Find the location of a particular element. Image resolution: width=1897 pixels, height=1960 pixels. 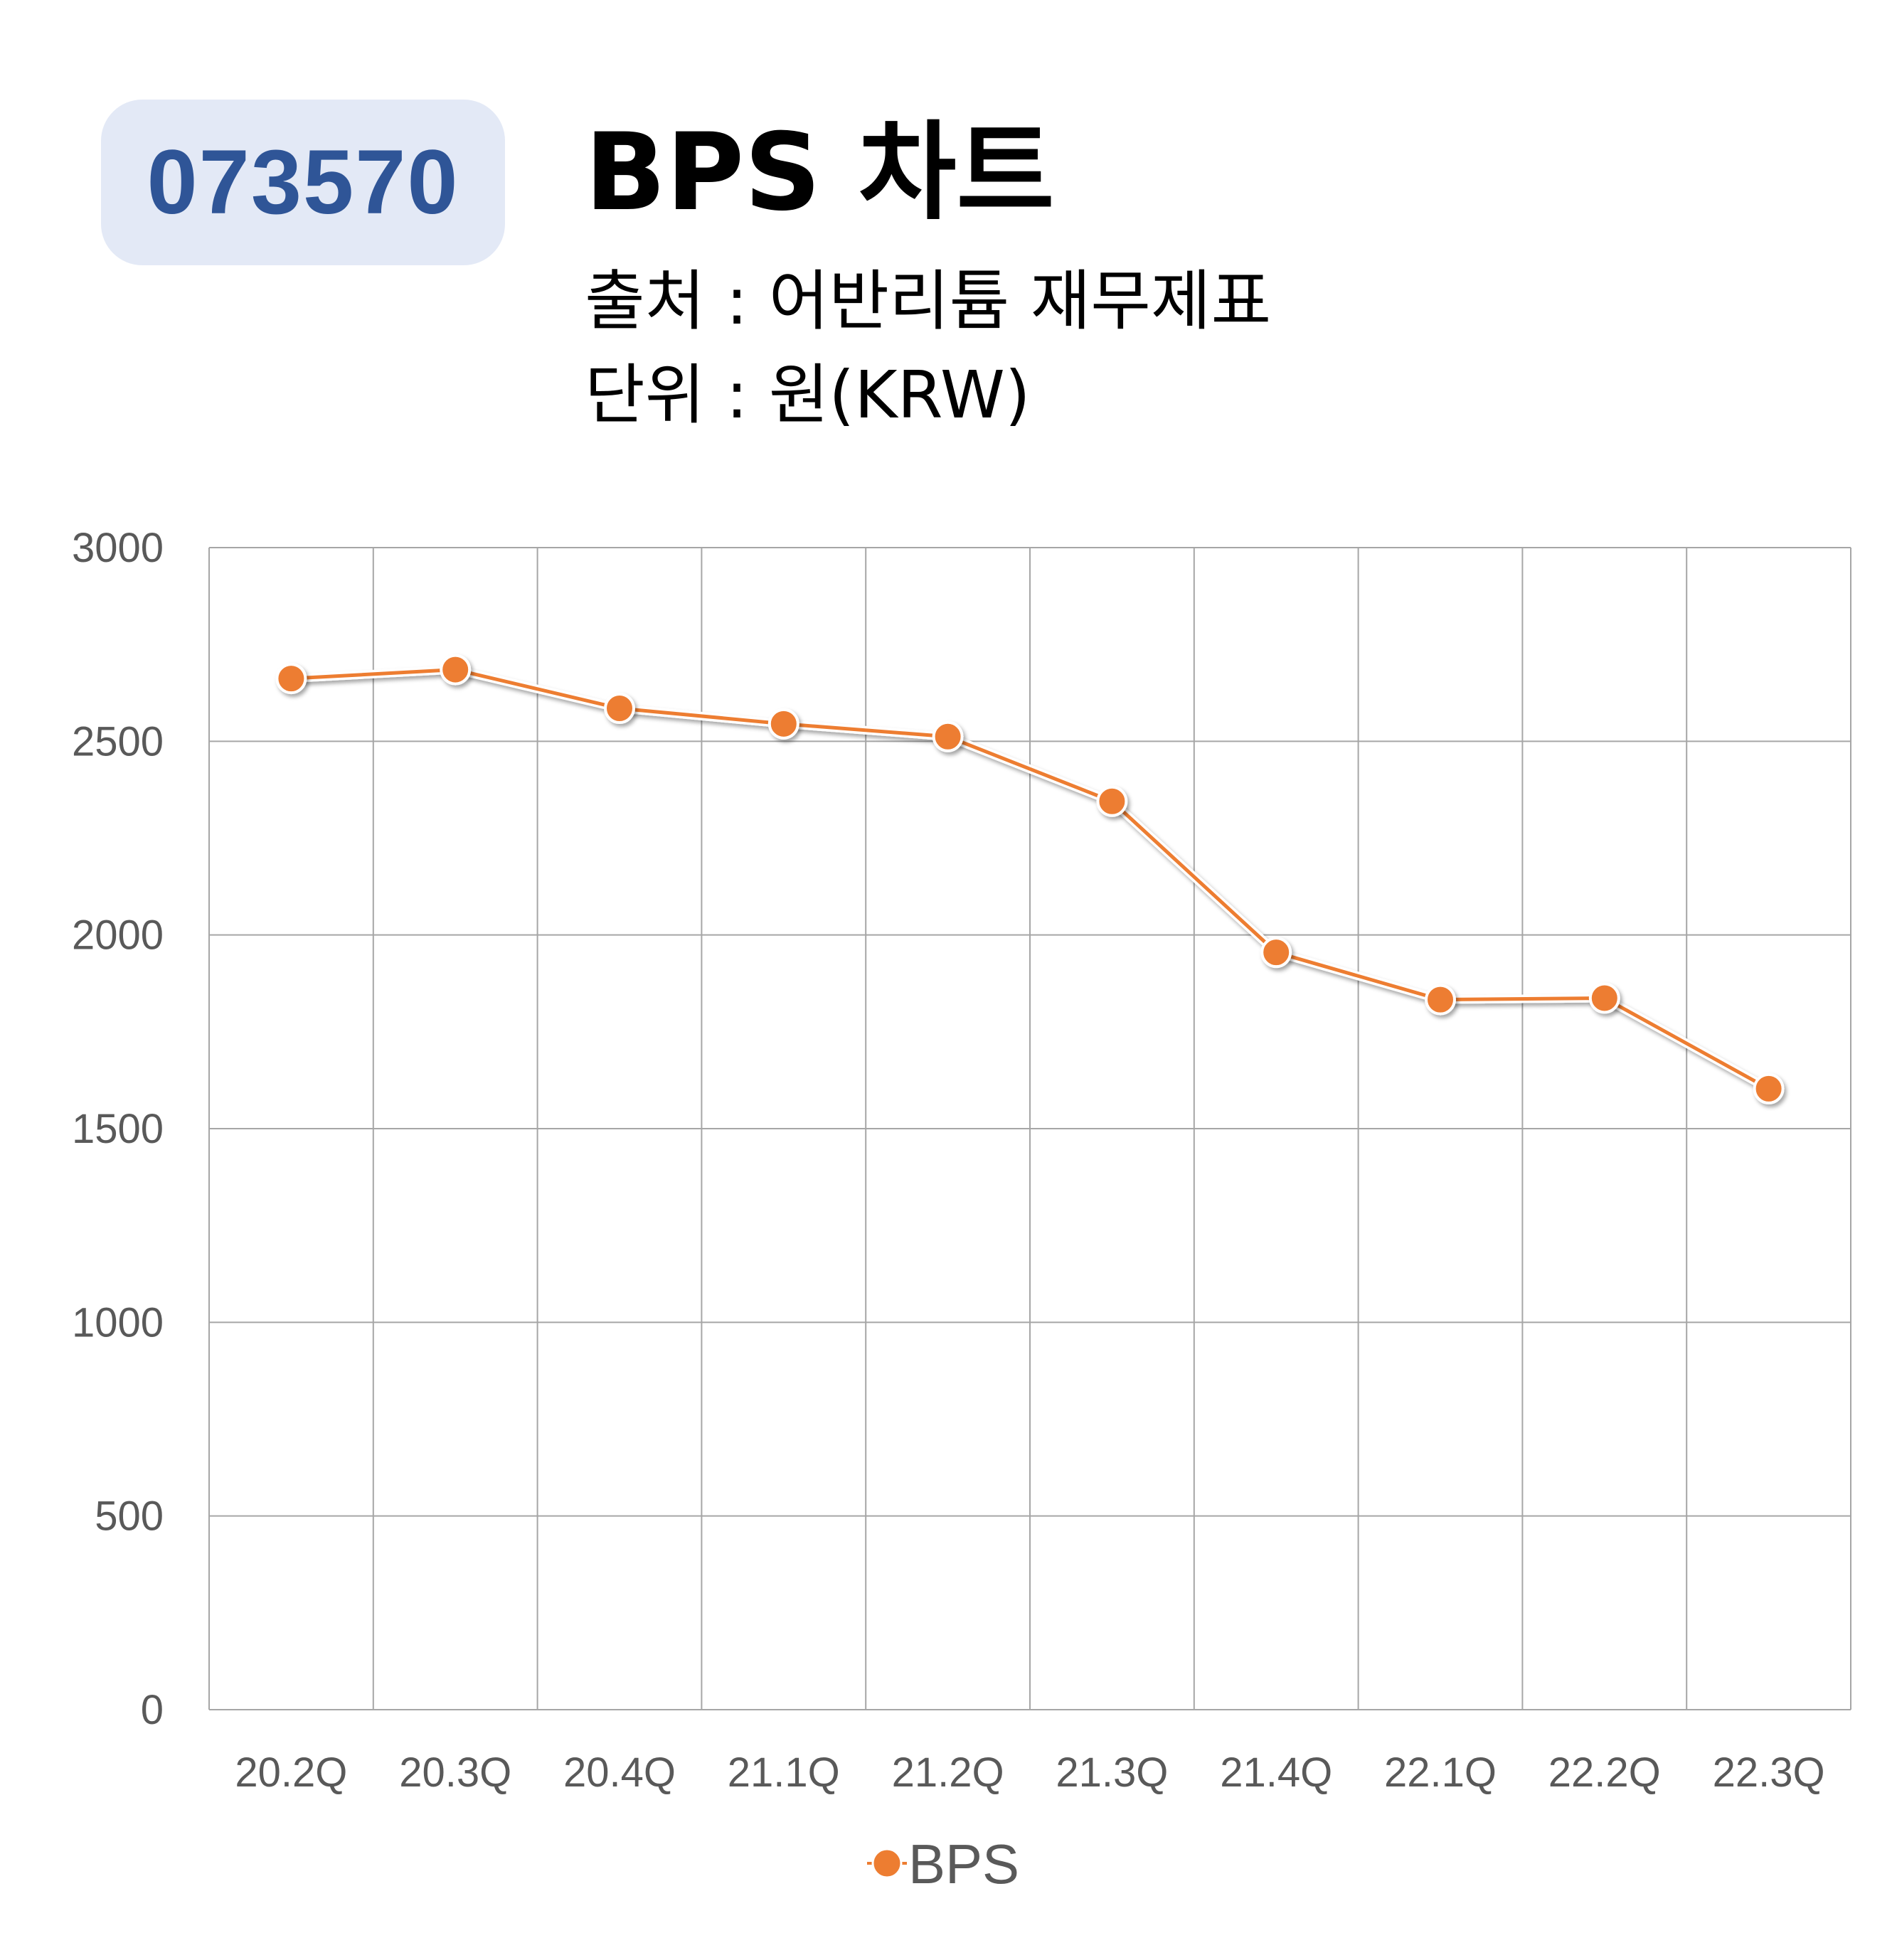

stock-code-badge: 073570 is located at coordinates (303, 182).